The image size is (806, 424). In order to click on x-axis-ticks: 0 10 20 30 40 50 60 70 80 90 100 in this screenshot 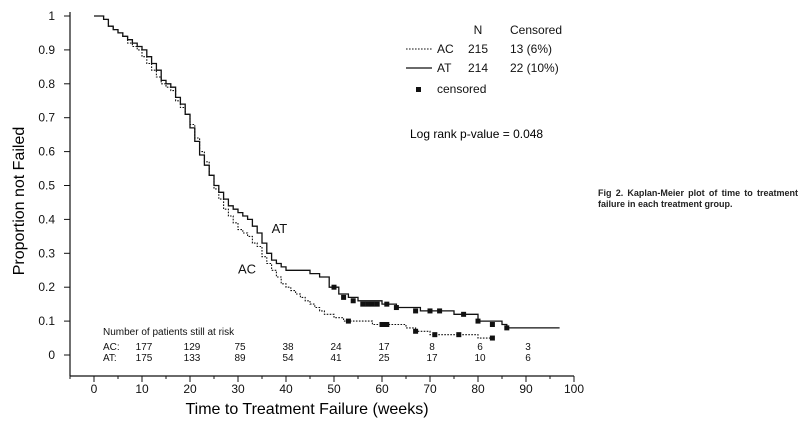, I will do `click(326, 386)`.